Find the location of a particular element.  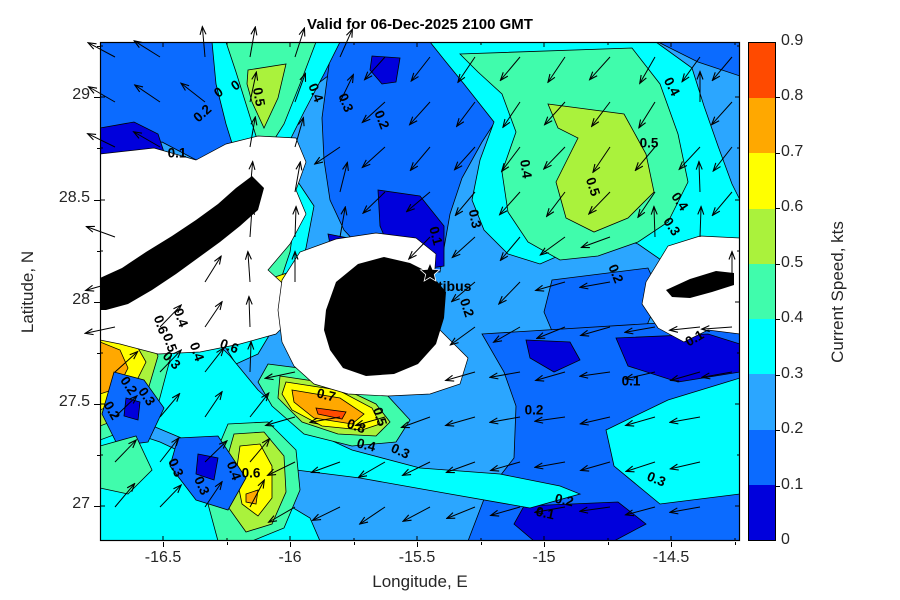

y-tick-mark is located at coordinates (97, 200).